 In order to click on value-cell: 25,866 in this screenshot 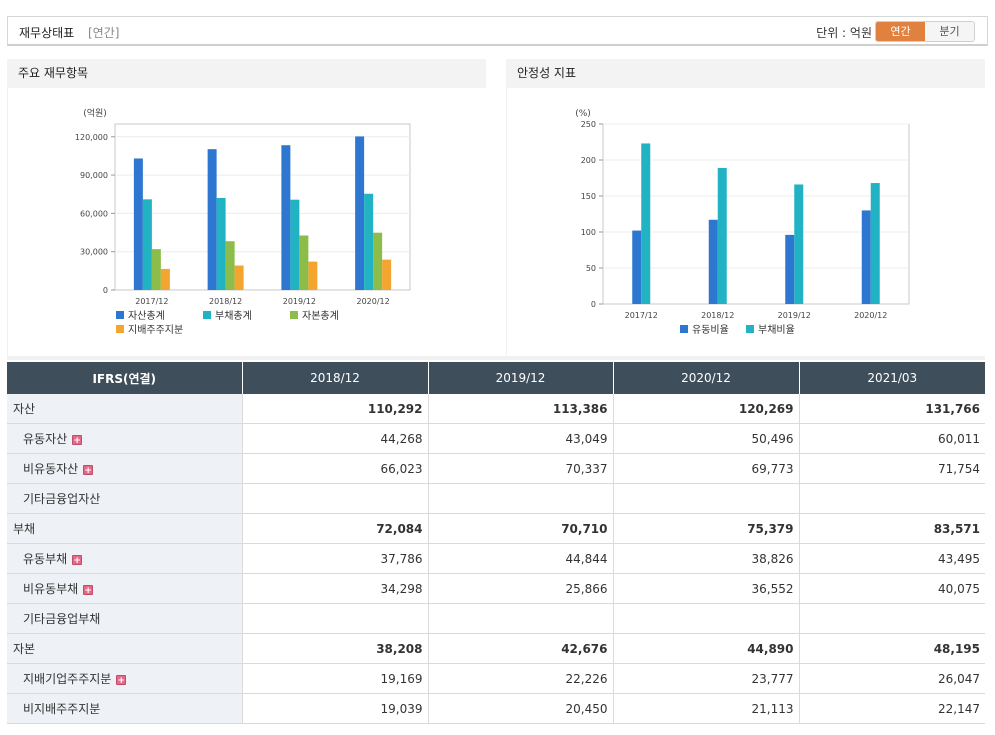, I will do `click(520, 588)`.